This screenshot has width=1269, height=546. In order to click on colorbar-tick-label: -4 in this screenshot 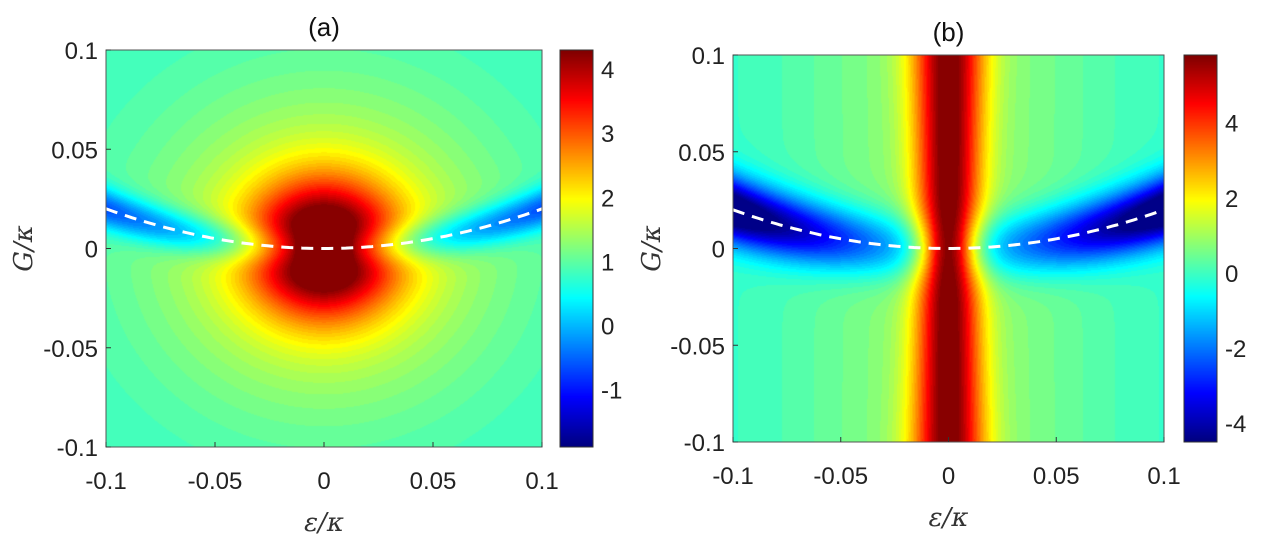, I will do `click(1235, 424)`.